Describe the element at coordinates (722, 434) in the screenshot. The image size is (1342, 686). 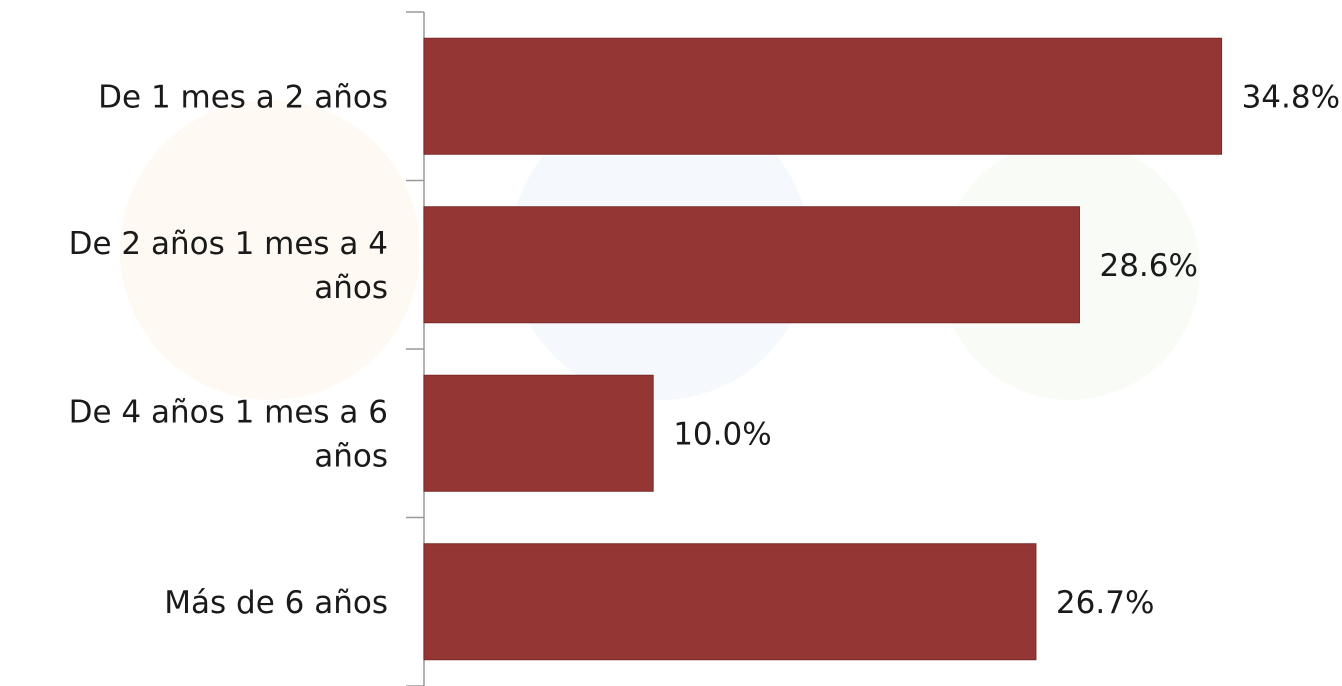
I see `data-label: 10.0%` at that location.